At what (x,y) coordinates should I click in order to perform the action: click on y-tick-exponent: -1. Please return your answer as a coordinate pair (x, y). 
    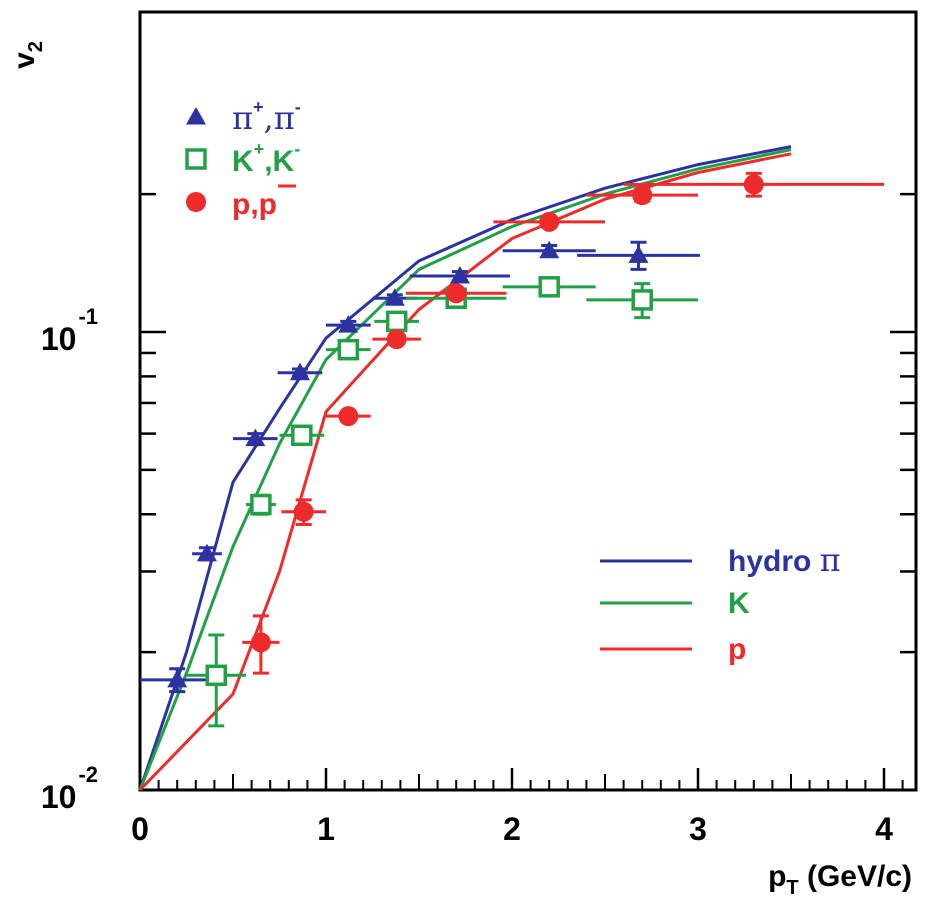
    Looking at the image, I should click on (88, 316).